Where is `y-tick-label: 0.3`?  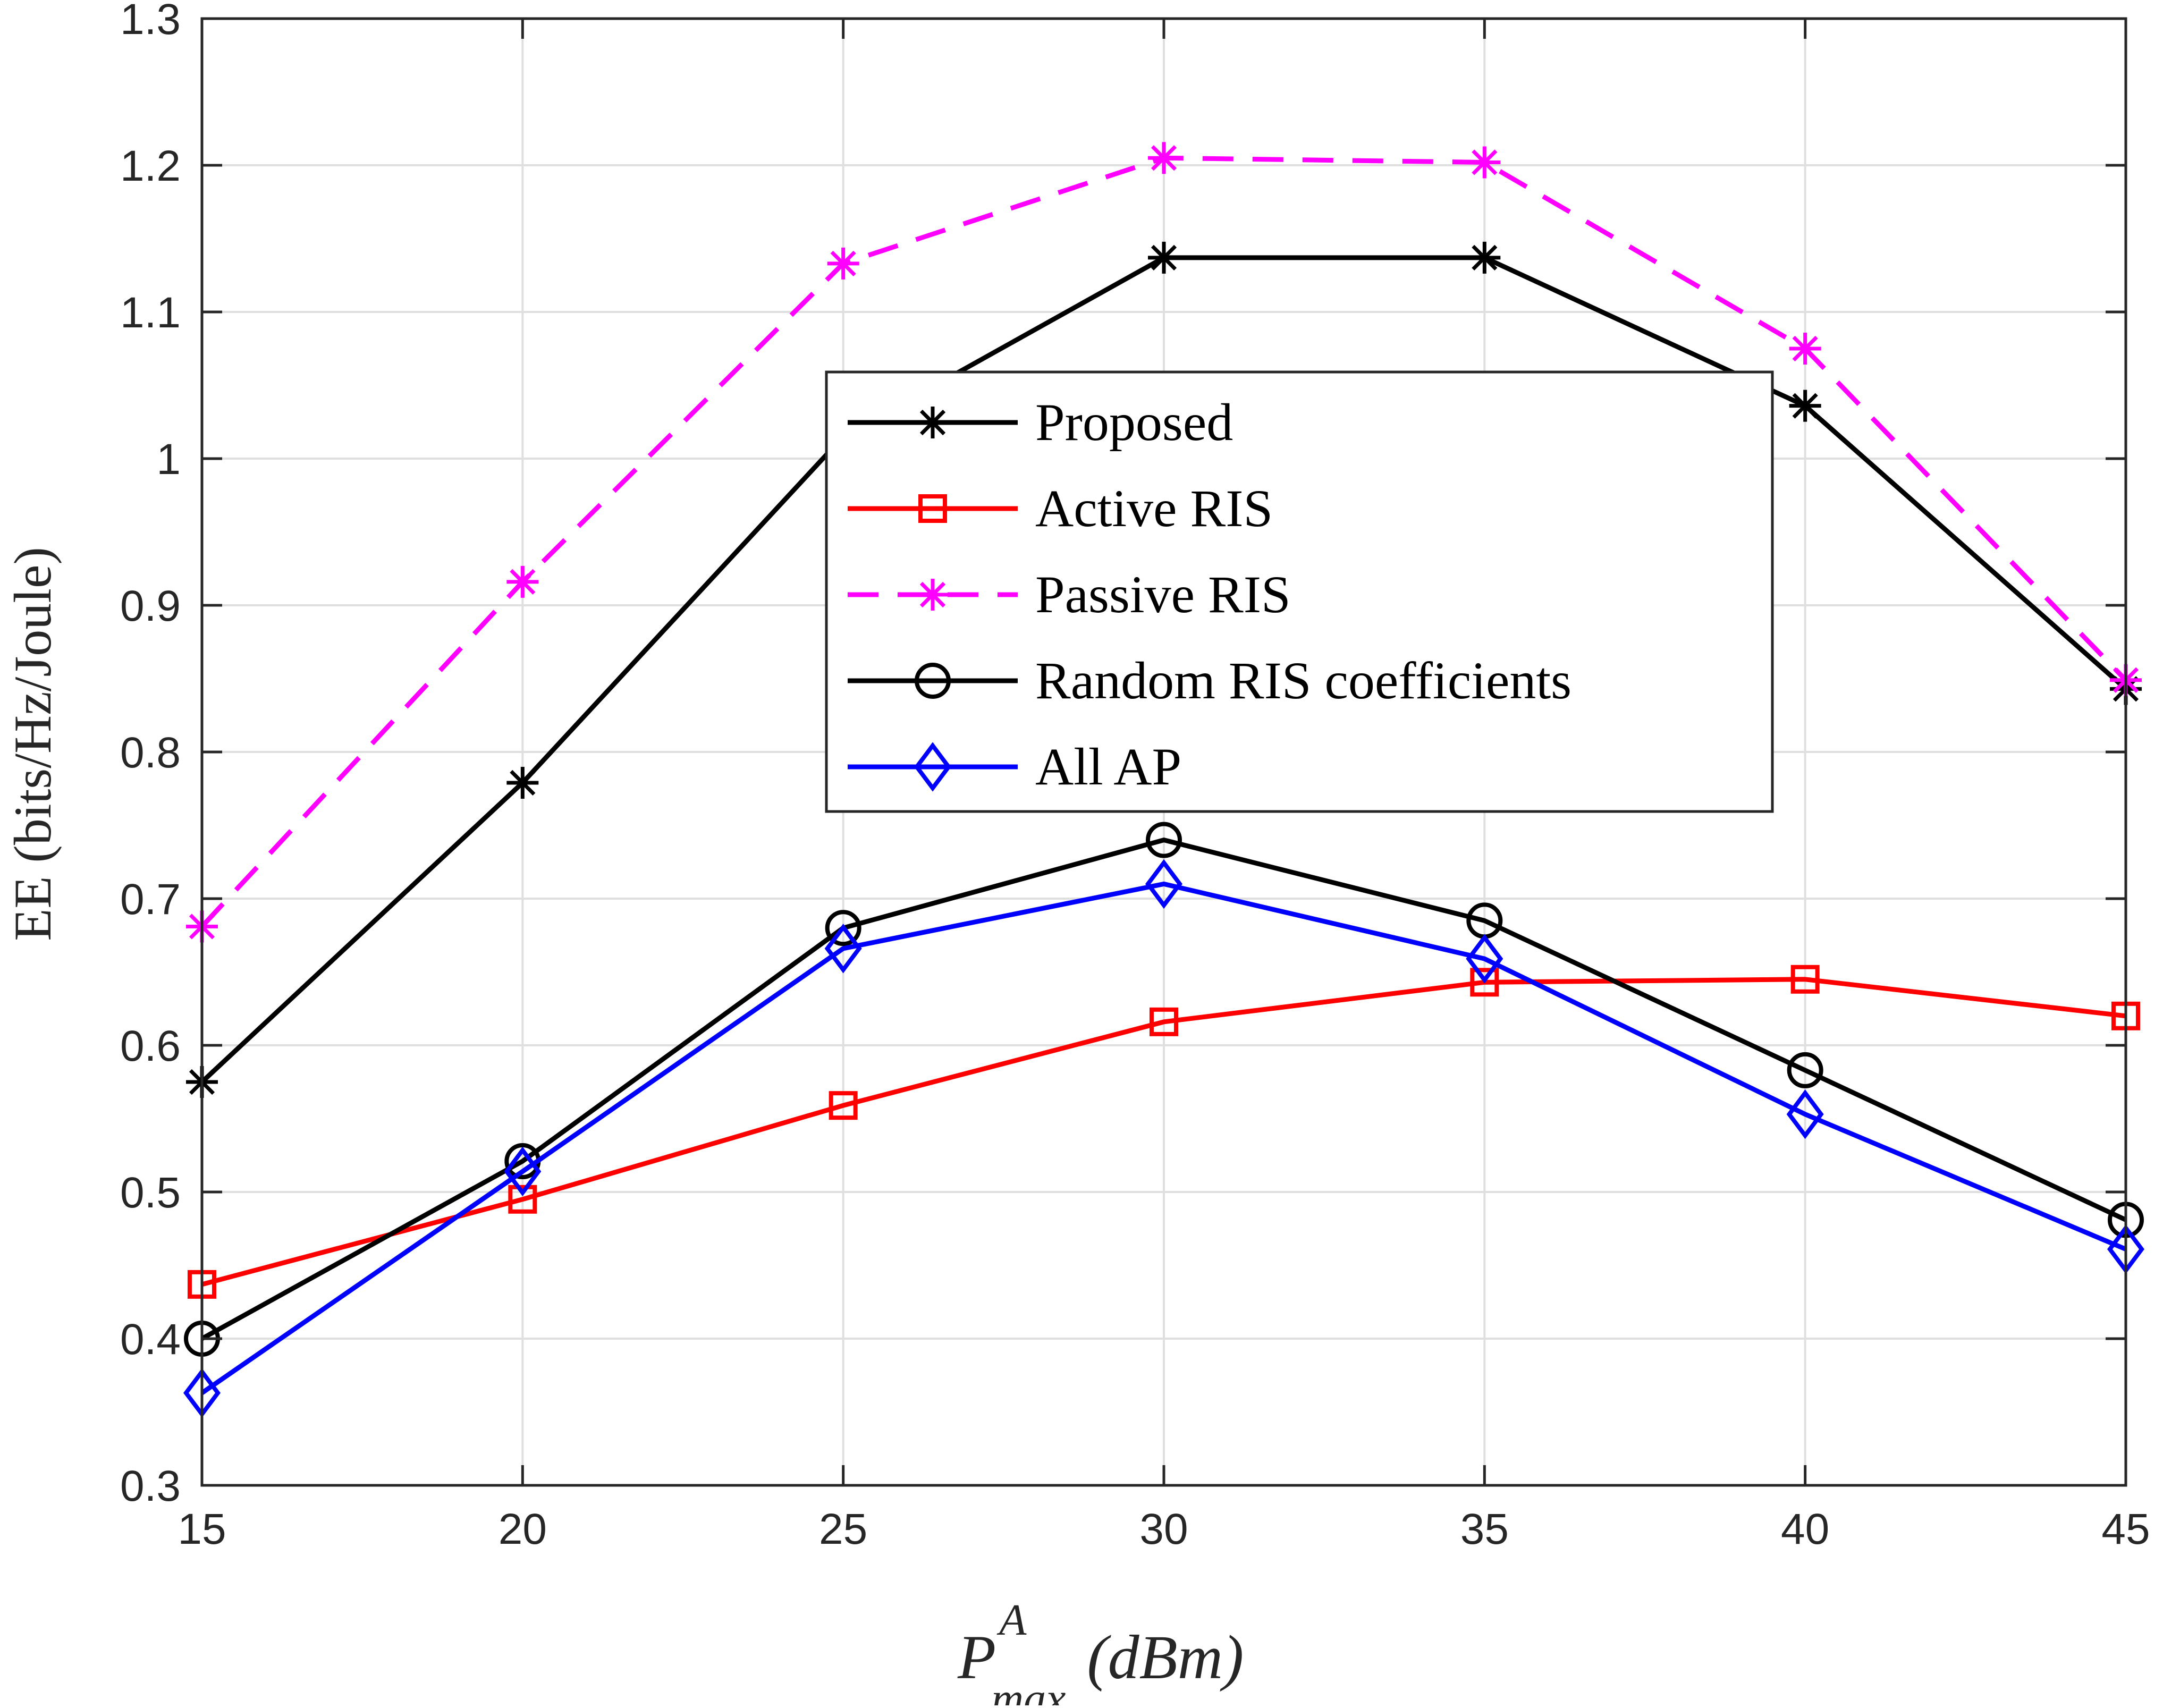 y-tick-label: 0.3 is located at coordinates (150, 1486).